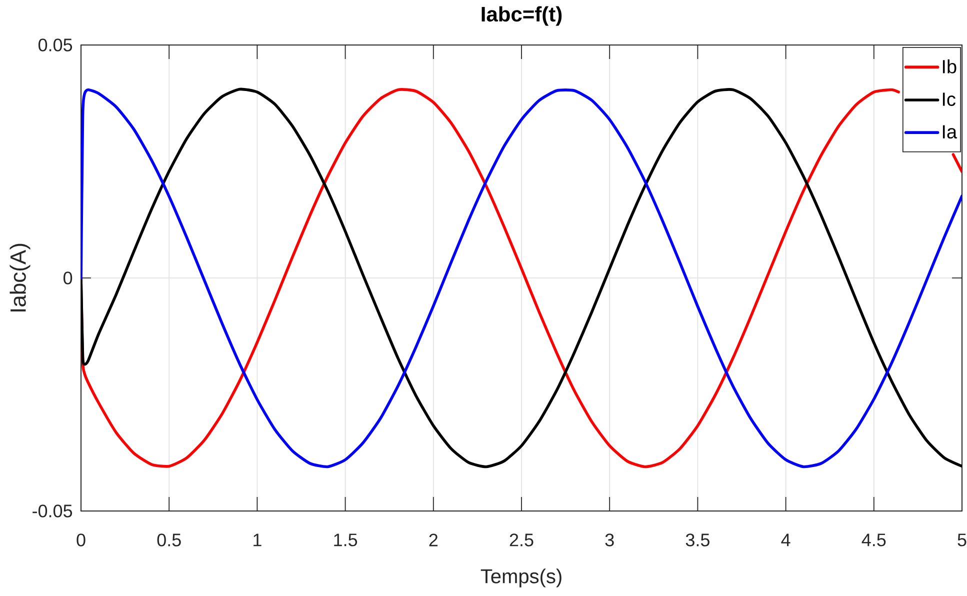 The width and height of the screenshot is (967, 596). I want to click on y-axis-title: Iabc(A), so click(20, 278).